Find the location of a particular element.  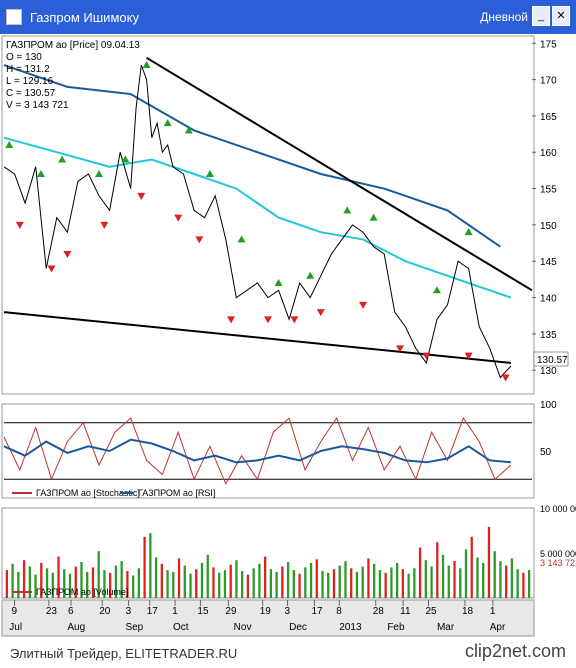

month-label: Aug is located at coordinates (76, 627).